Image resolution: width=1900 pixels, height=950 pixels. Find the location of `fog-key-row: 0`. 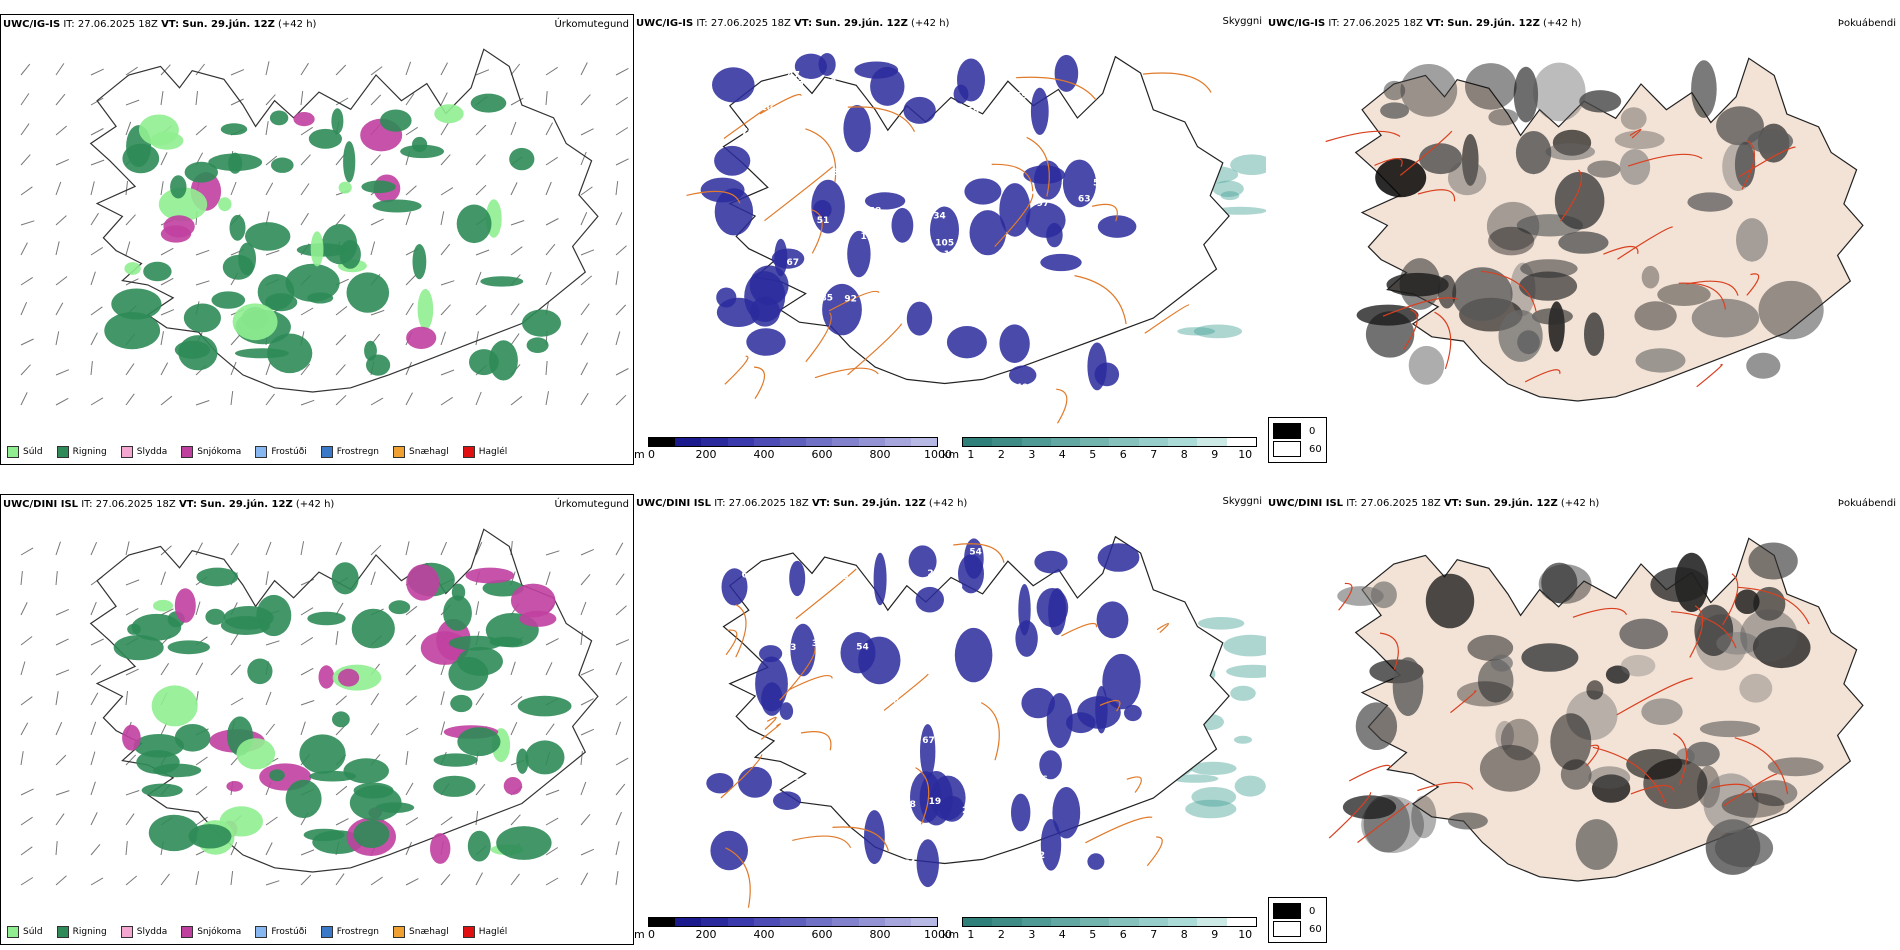

fog-key-row: 0 is located at coordinates (1297, 911).